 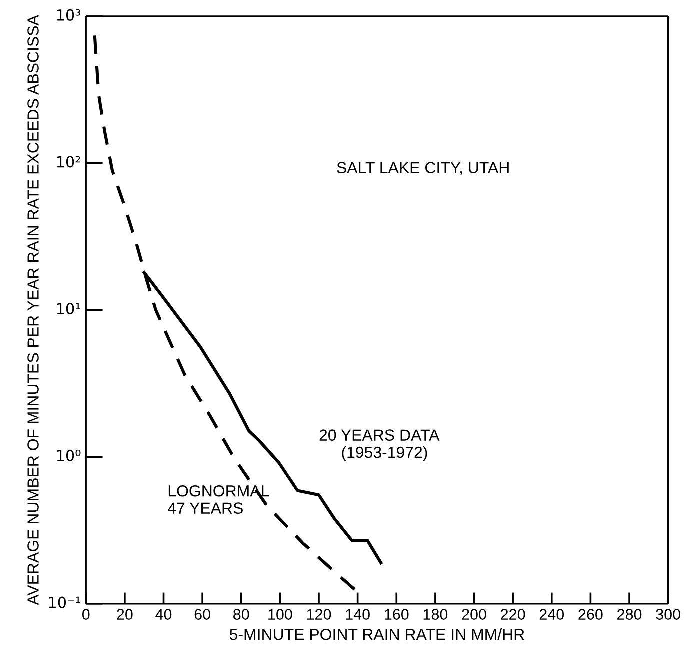 What do you see at coordinates (68, 309) in the screenshot?
I see `y-tick-label: 10¹` at bounding box center [68, 309].